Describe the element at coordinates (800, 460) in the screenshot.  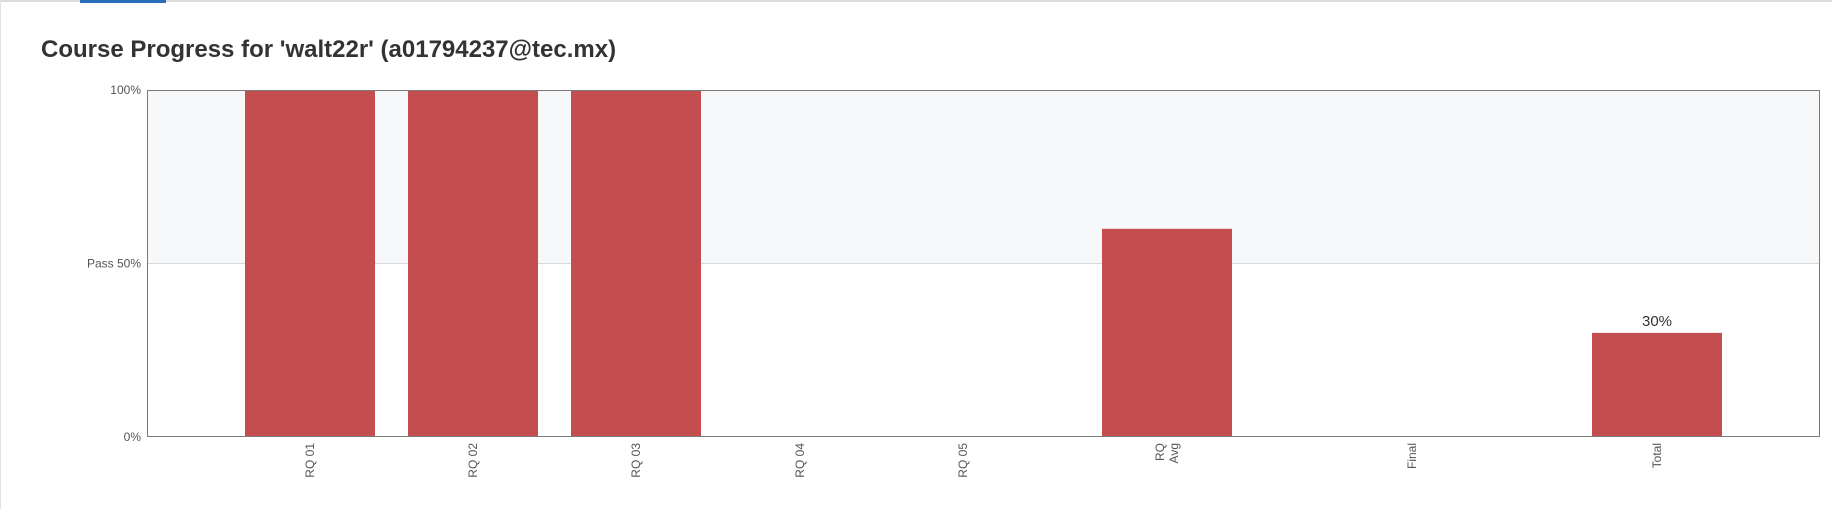
I see `x-tick-label: RQ 04` at that location.